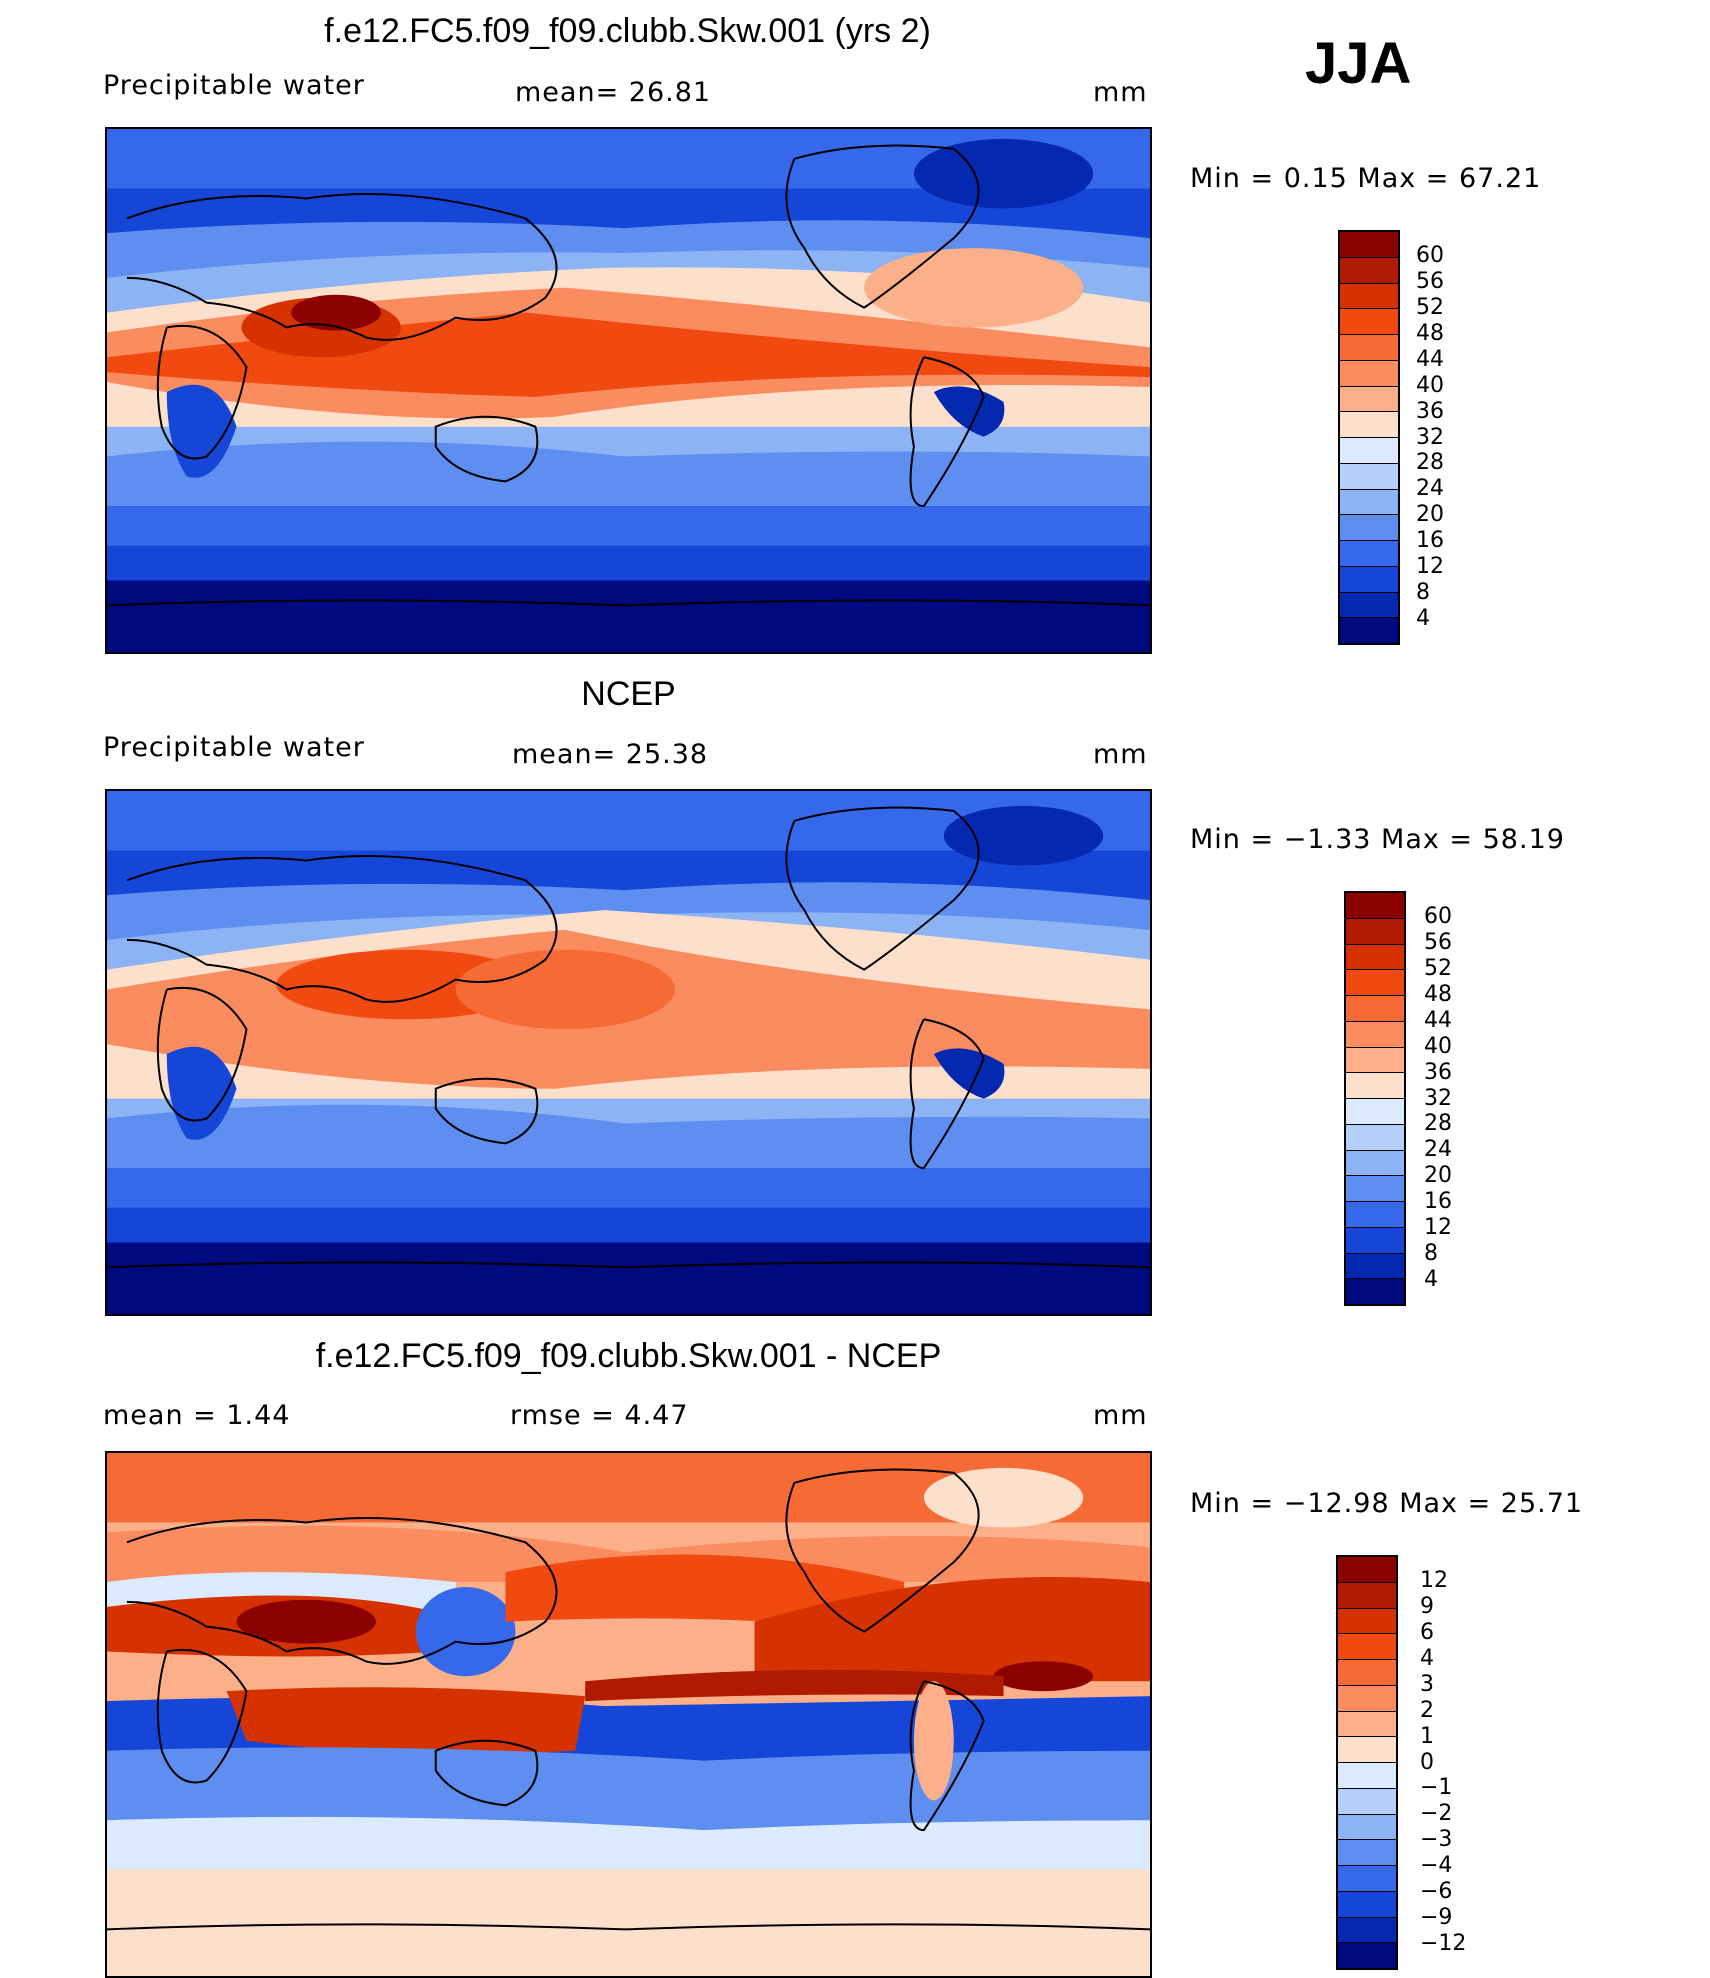 This screenshot has height=1978, width=1710. What do you see at coordinates (234, 747) in the screenshot?
I see `panel-2-variable-label: Precipitable water` at bounding box center [234, 747].